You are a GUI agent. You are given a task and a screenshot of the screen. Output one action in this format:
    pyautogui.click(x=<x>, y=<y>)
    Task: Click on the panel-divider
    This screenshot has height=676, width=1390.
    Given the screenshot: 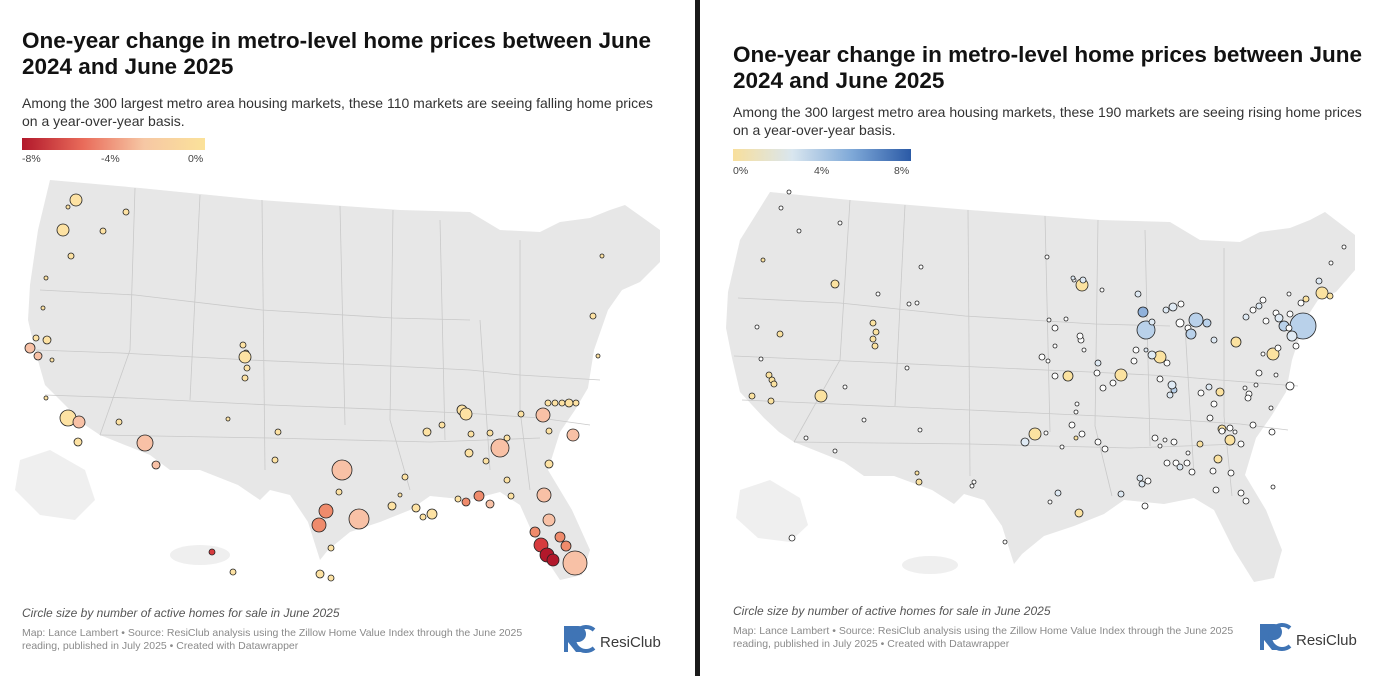 What is the action you would take?
    pyautogui.click(x=697, y=338)
    